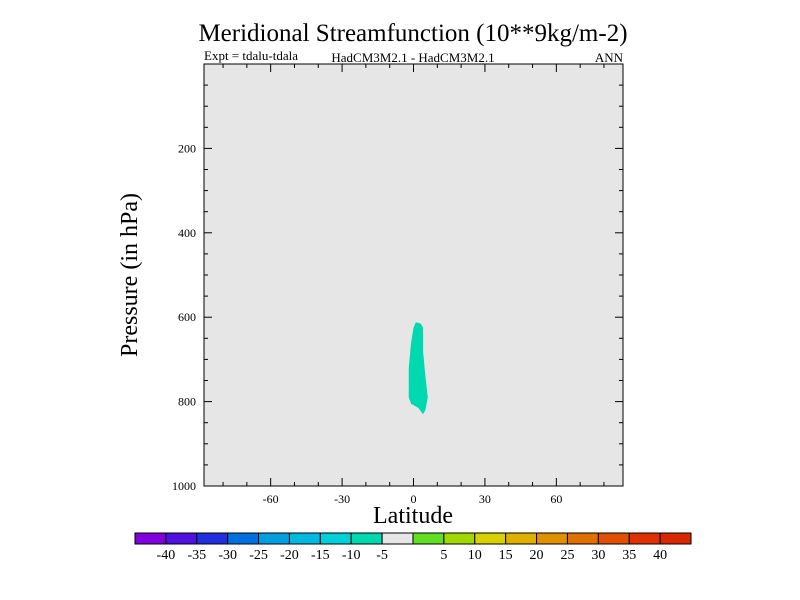  I want to click on y-tick-label: 800, so click(187, 402).